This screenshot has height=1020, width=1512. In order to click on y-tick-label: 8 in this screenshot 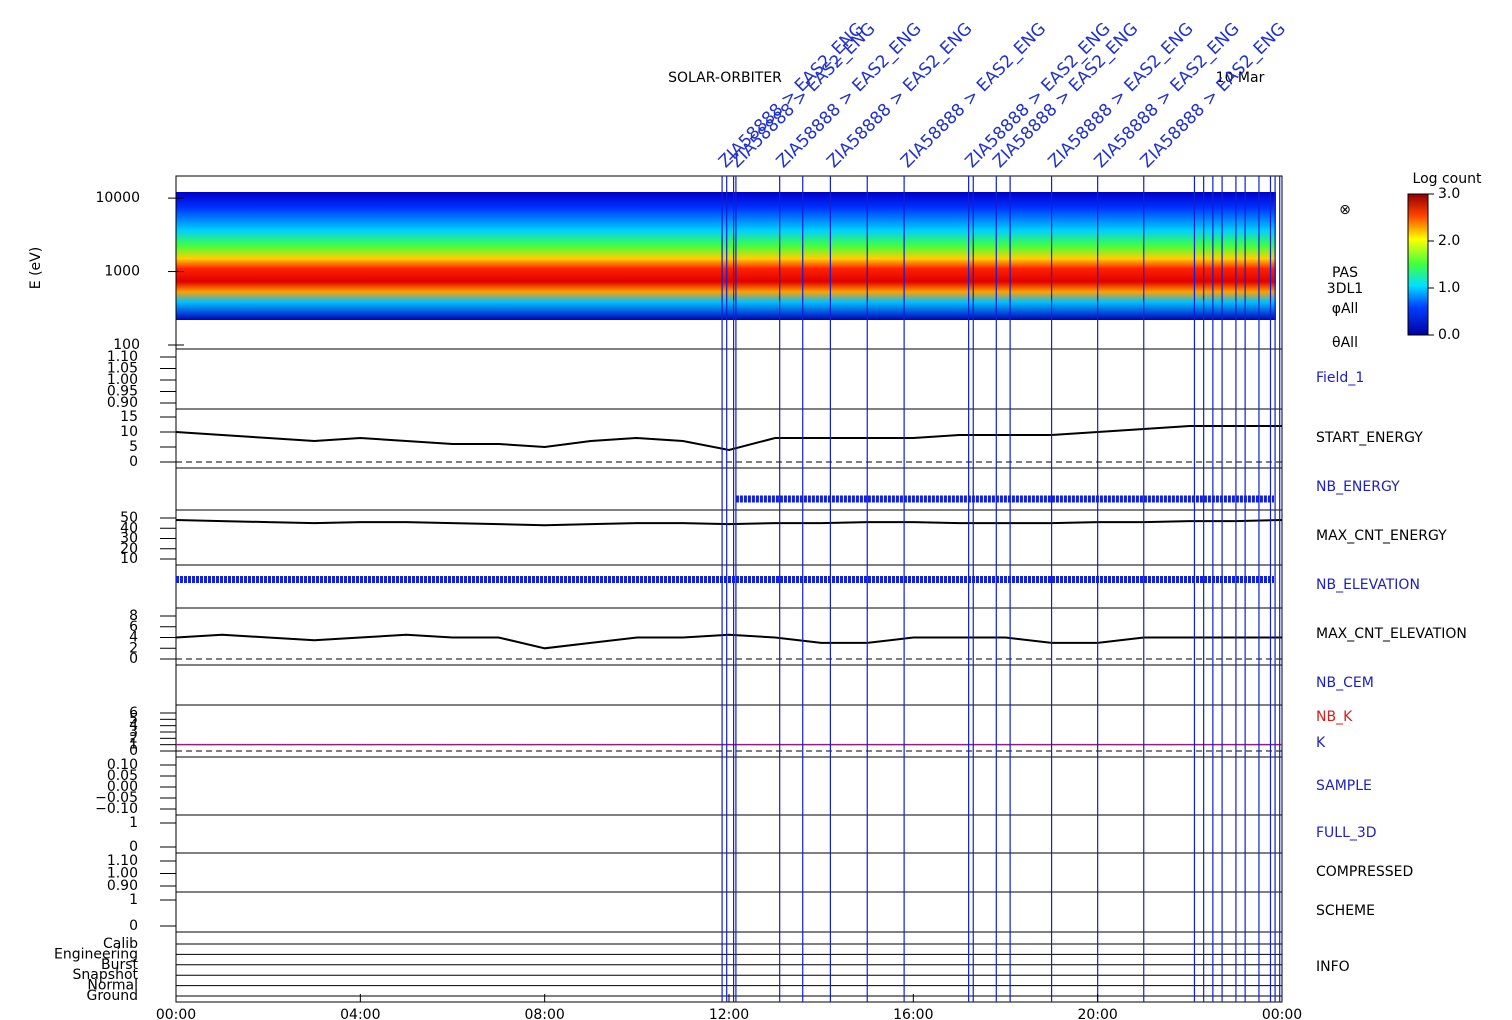, I will do `click(133, 616)`.